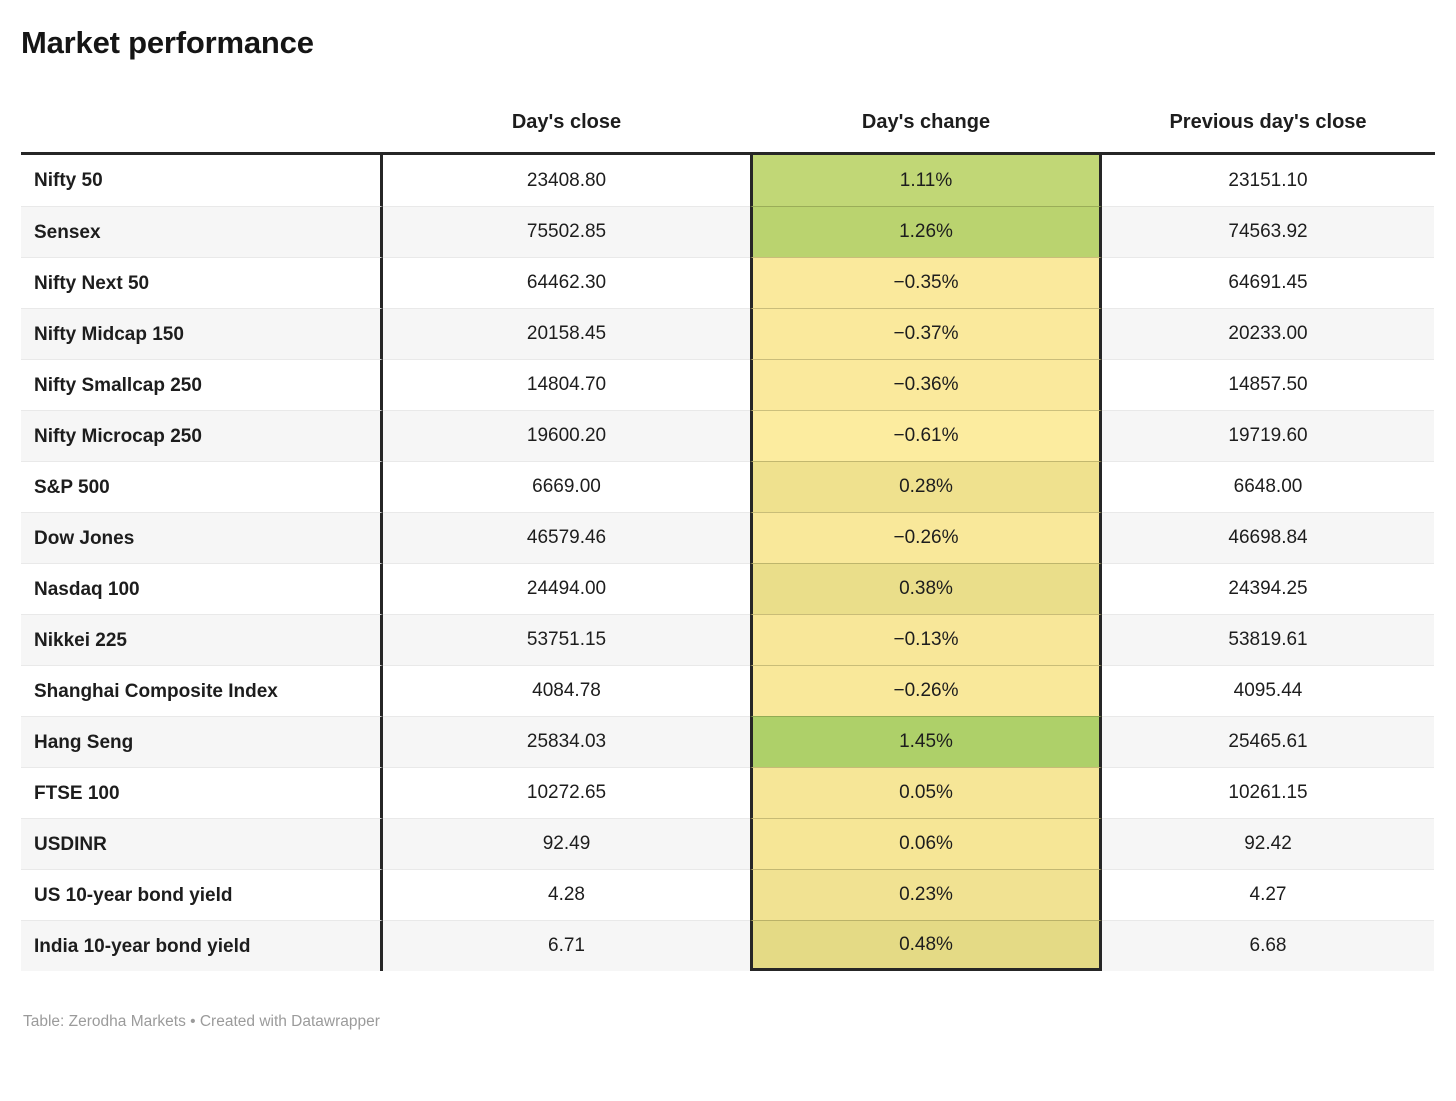 The image size is (1456, 1101). I want to click on row-label-text: Nifty 50, so click(68, 181).